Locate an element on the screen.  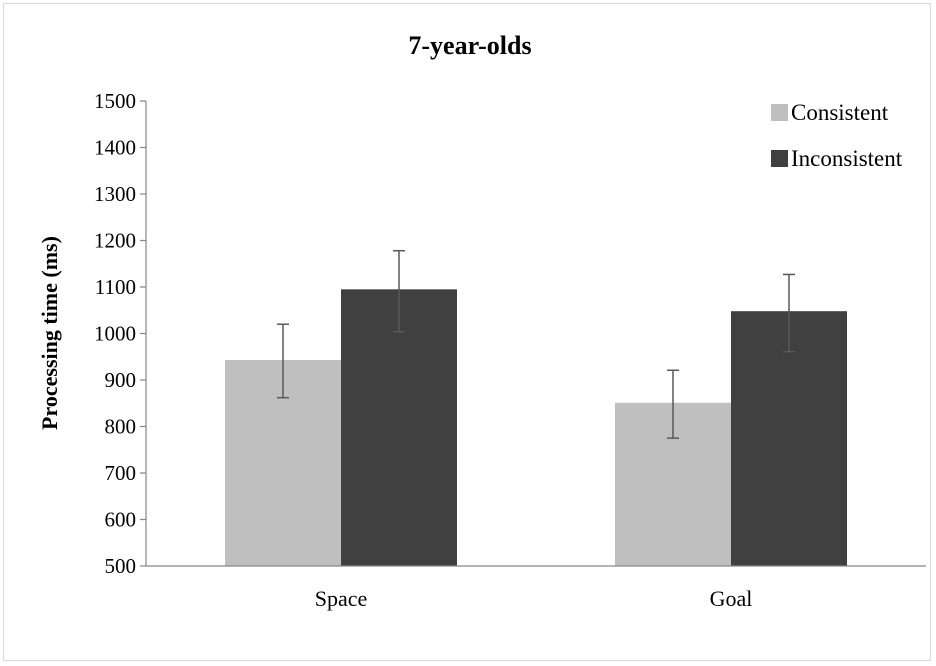
error-bar-consistent-space is located at coordinates (283, 361).